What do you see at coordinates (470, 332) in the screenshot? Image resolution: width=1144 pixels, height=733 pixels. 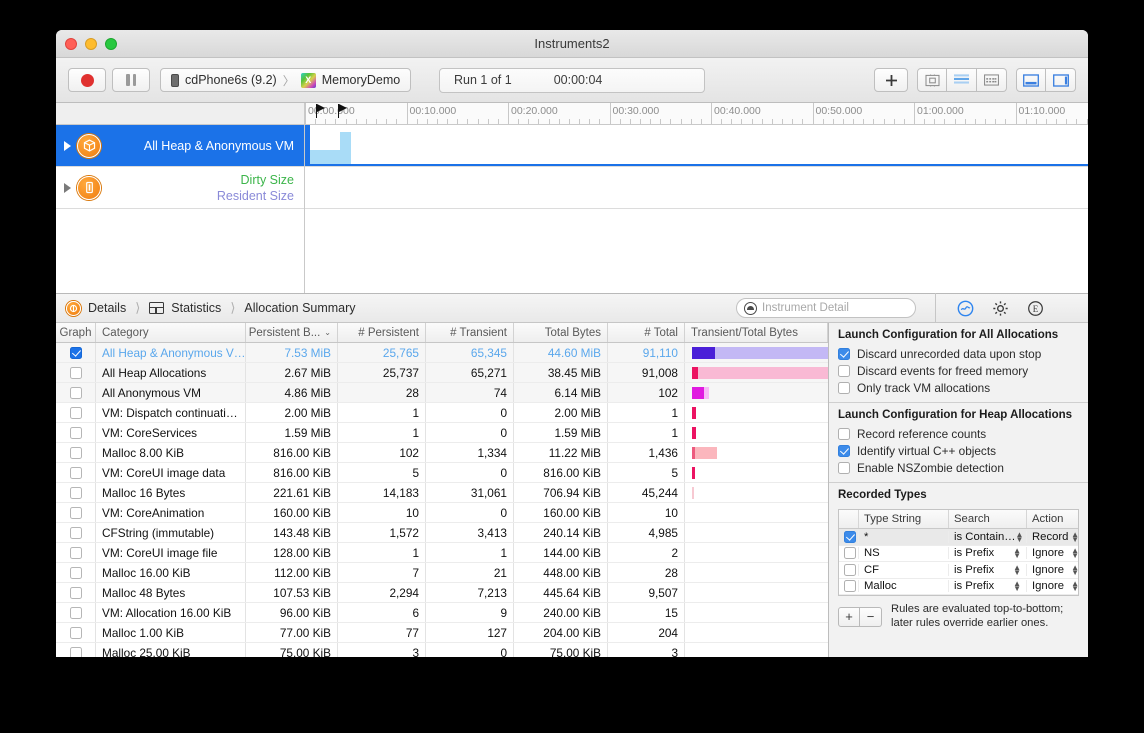 I see `column-header-transient: # Transient` at bounding box center [470, 332].